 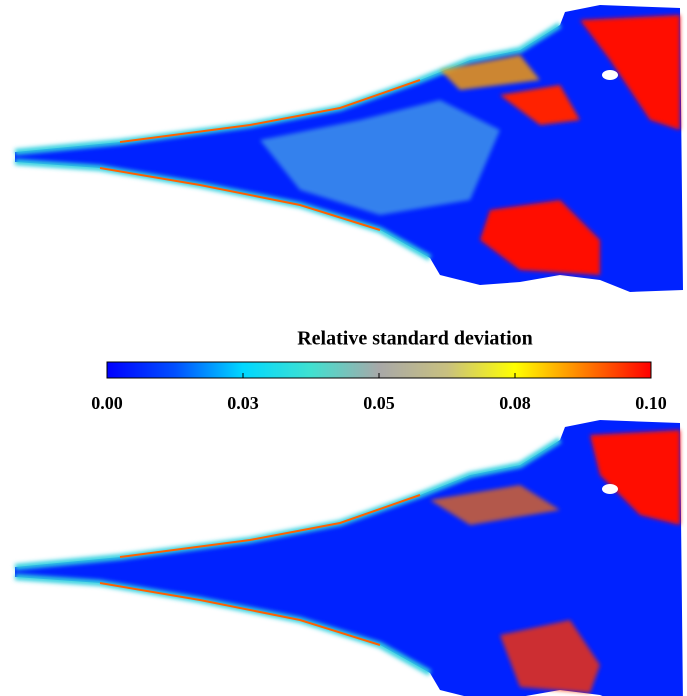 What do you see at coordinates (415, 339) in the screenshot?
I see `colorbar-title: Relative standard deviation` at bounding box center [415, 339].